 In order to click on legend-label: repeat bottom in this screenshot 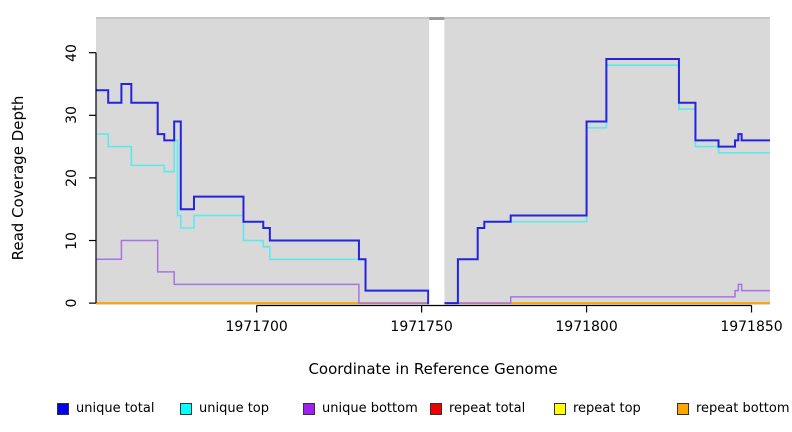, I will do `click(743, 408)`.